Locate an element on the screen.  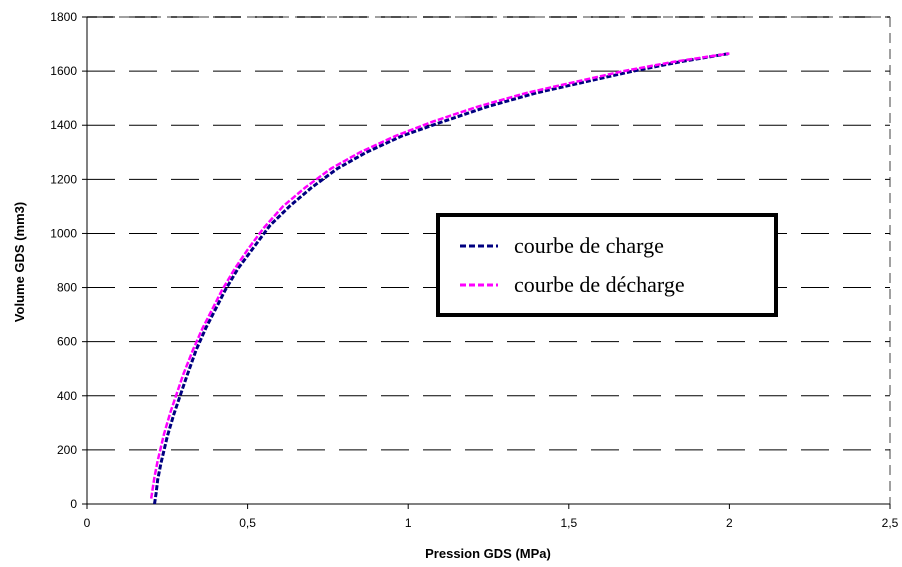
y-tick-label: 1800 is located at coordinates (63, 17).